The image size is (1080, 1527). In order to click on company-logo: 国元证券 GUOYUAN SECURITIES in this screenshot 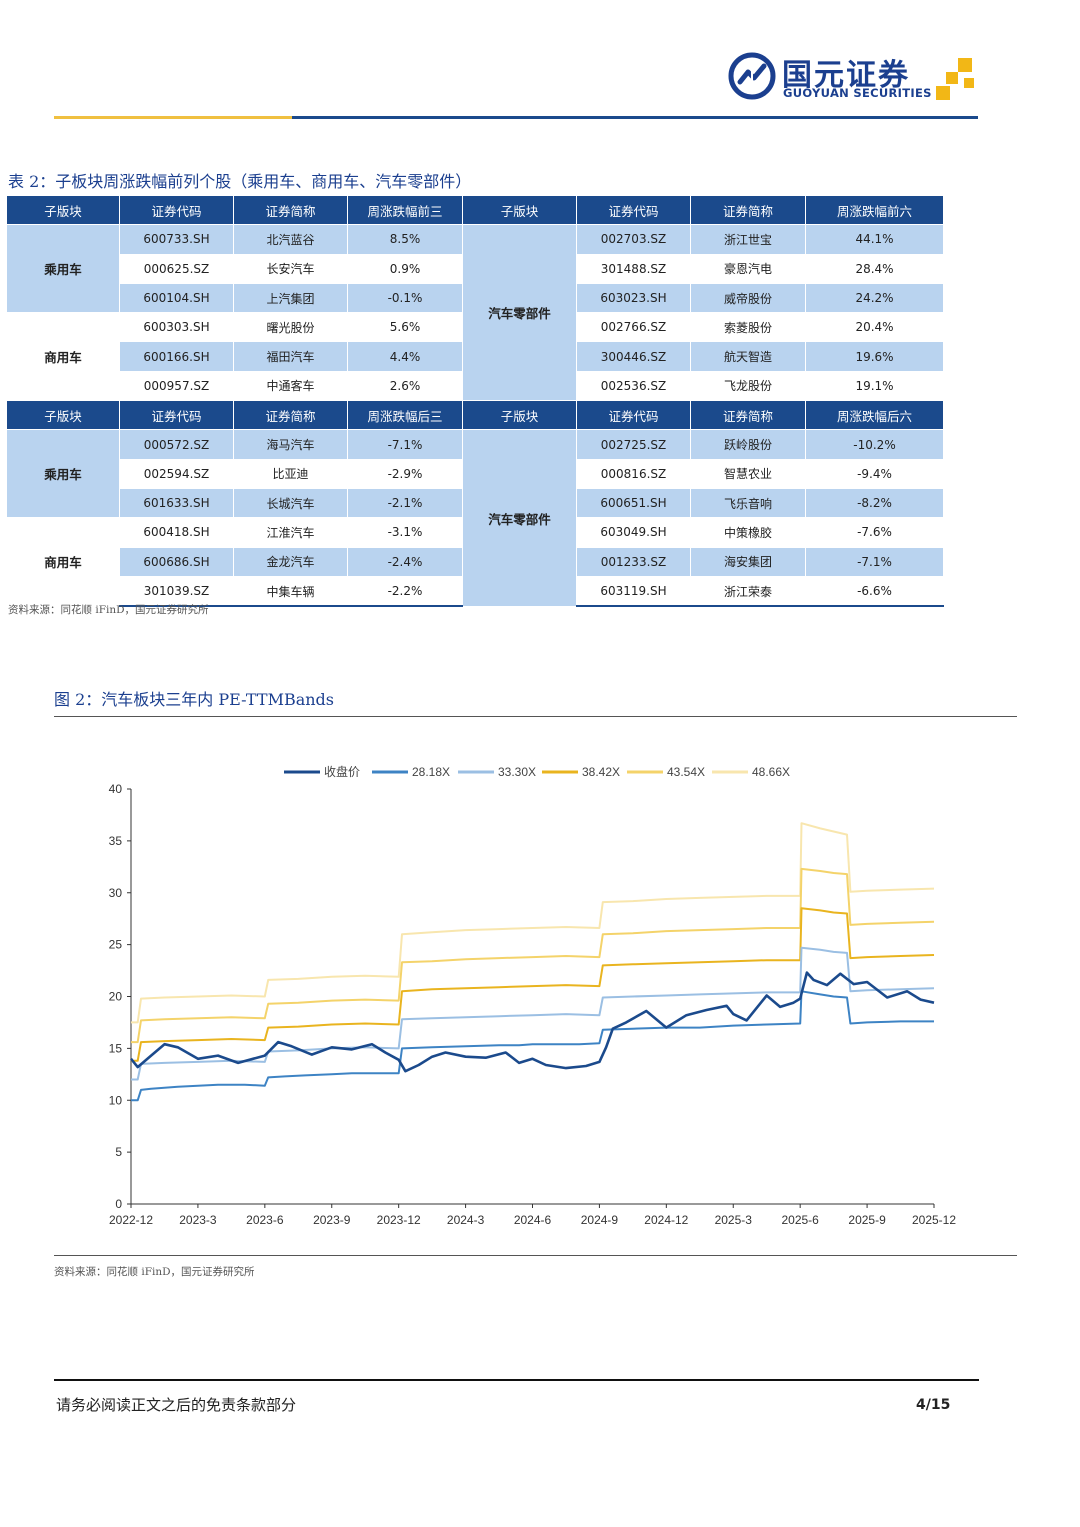, I will do `click(853, 78)`.